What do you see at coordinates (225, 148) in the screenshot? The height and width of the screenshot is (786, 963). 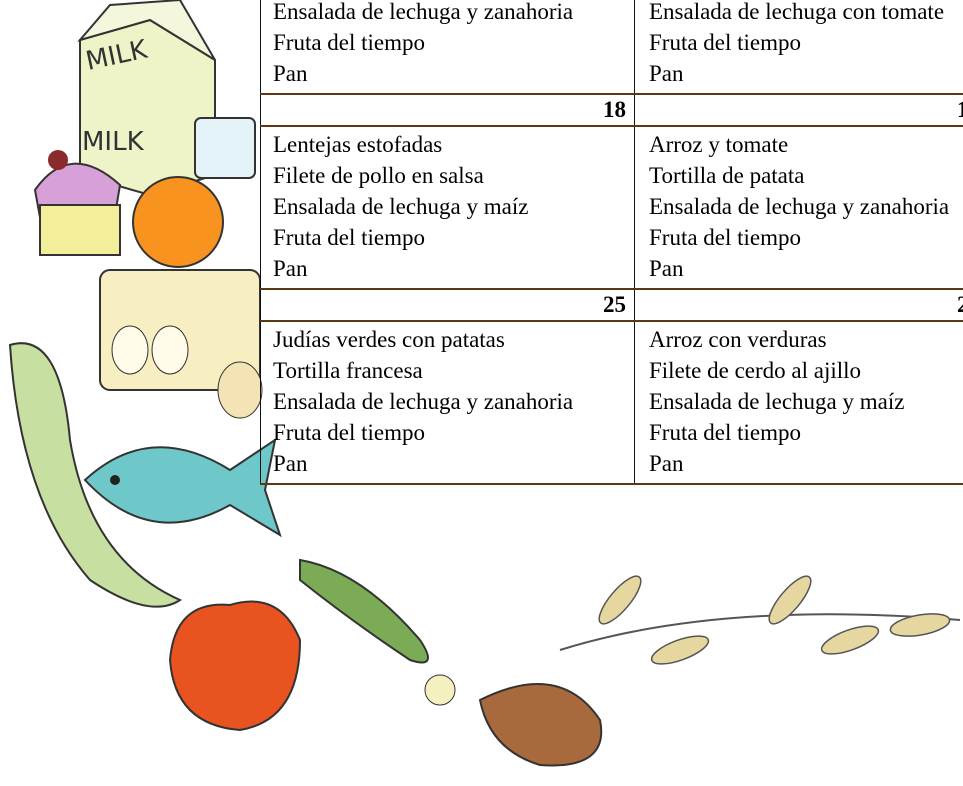 I see `glass` at bounding box center [225, 148].